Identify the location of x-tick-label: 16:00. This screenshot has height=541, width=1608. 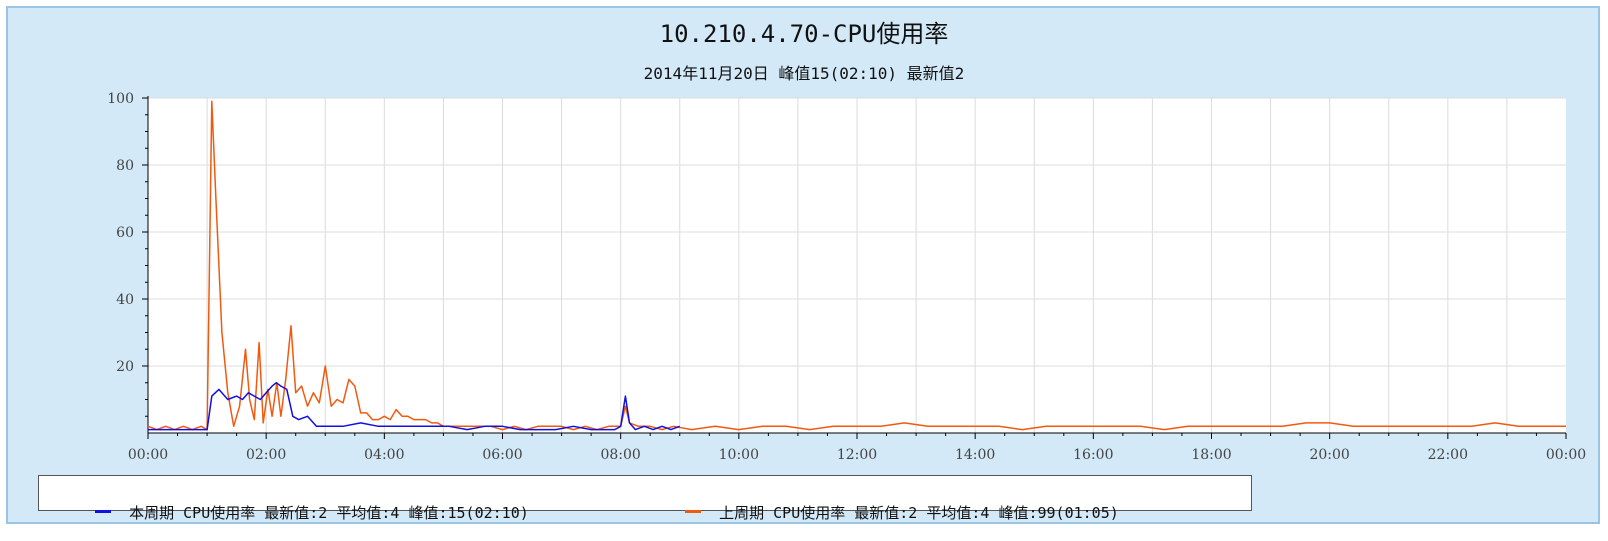
(1093, 455).